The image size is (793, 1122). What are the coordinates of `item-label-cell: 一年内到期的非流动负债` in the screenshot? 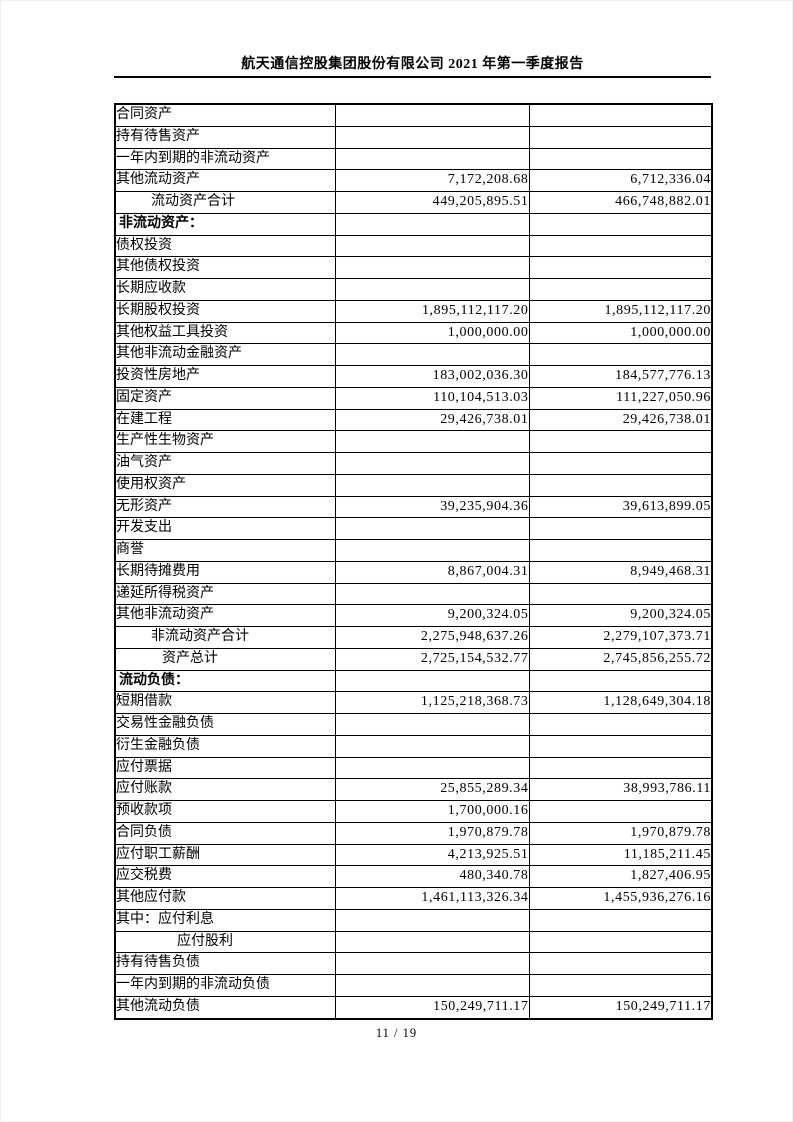 It's located at (225, 985).